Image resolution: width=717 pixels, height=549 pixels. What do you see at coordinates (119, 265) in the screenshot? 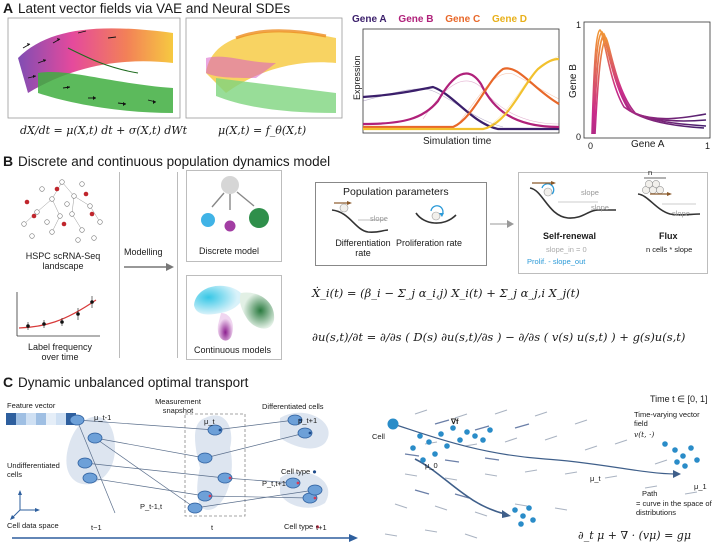
I see `modelling-divider-left` at bounding box center [119, 265].